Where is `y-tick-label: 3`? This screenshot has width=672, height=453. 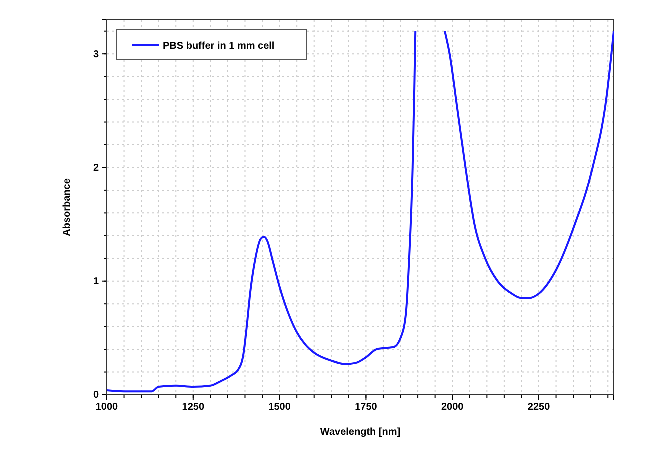
y-tick-label: 3 is located at coordinates (96, 54).